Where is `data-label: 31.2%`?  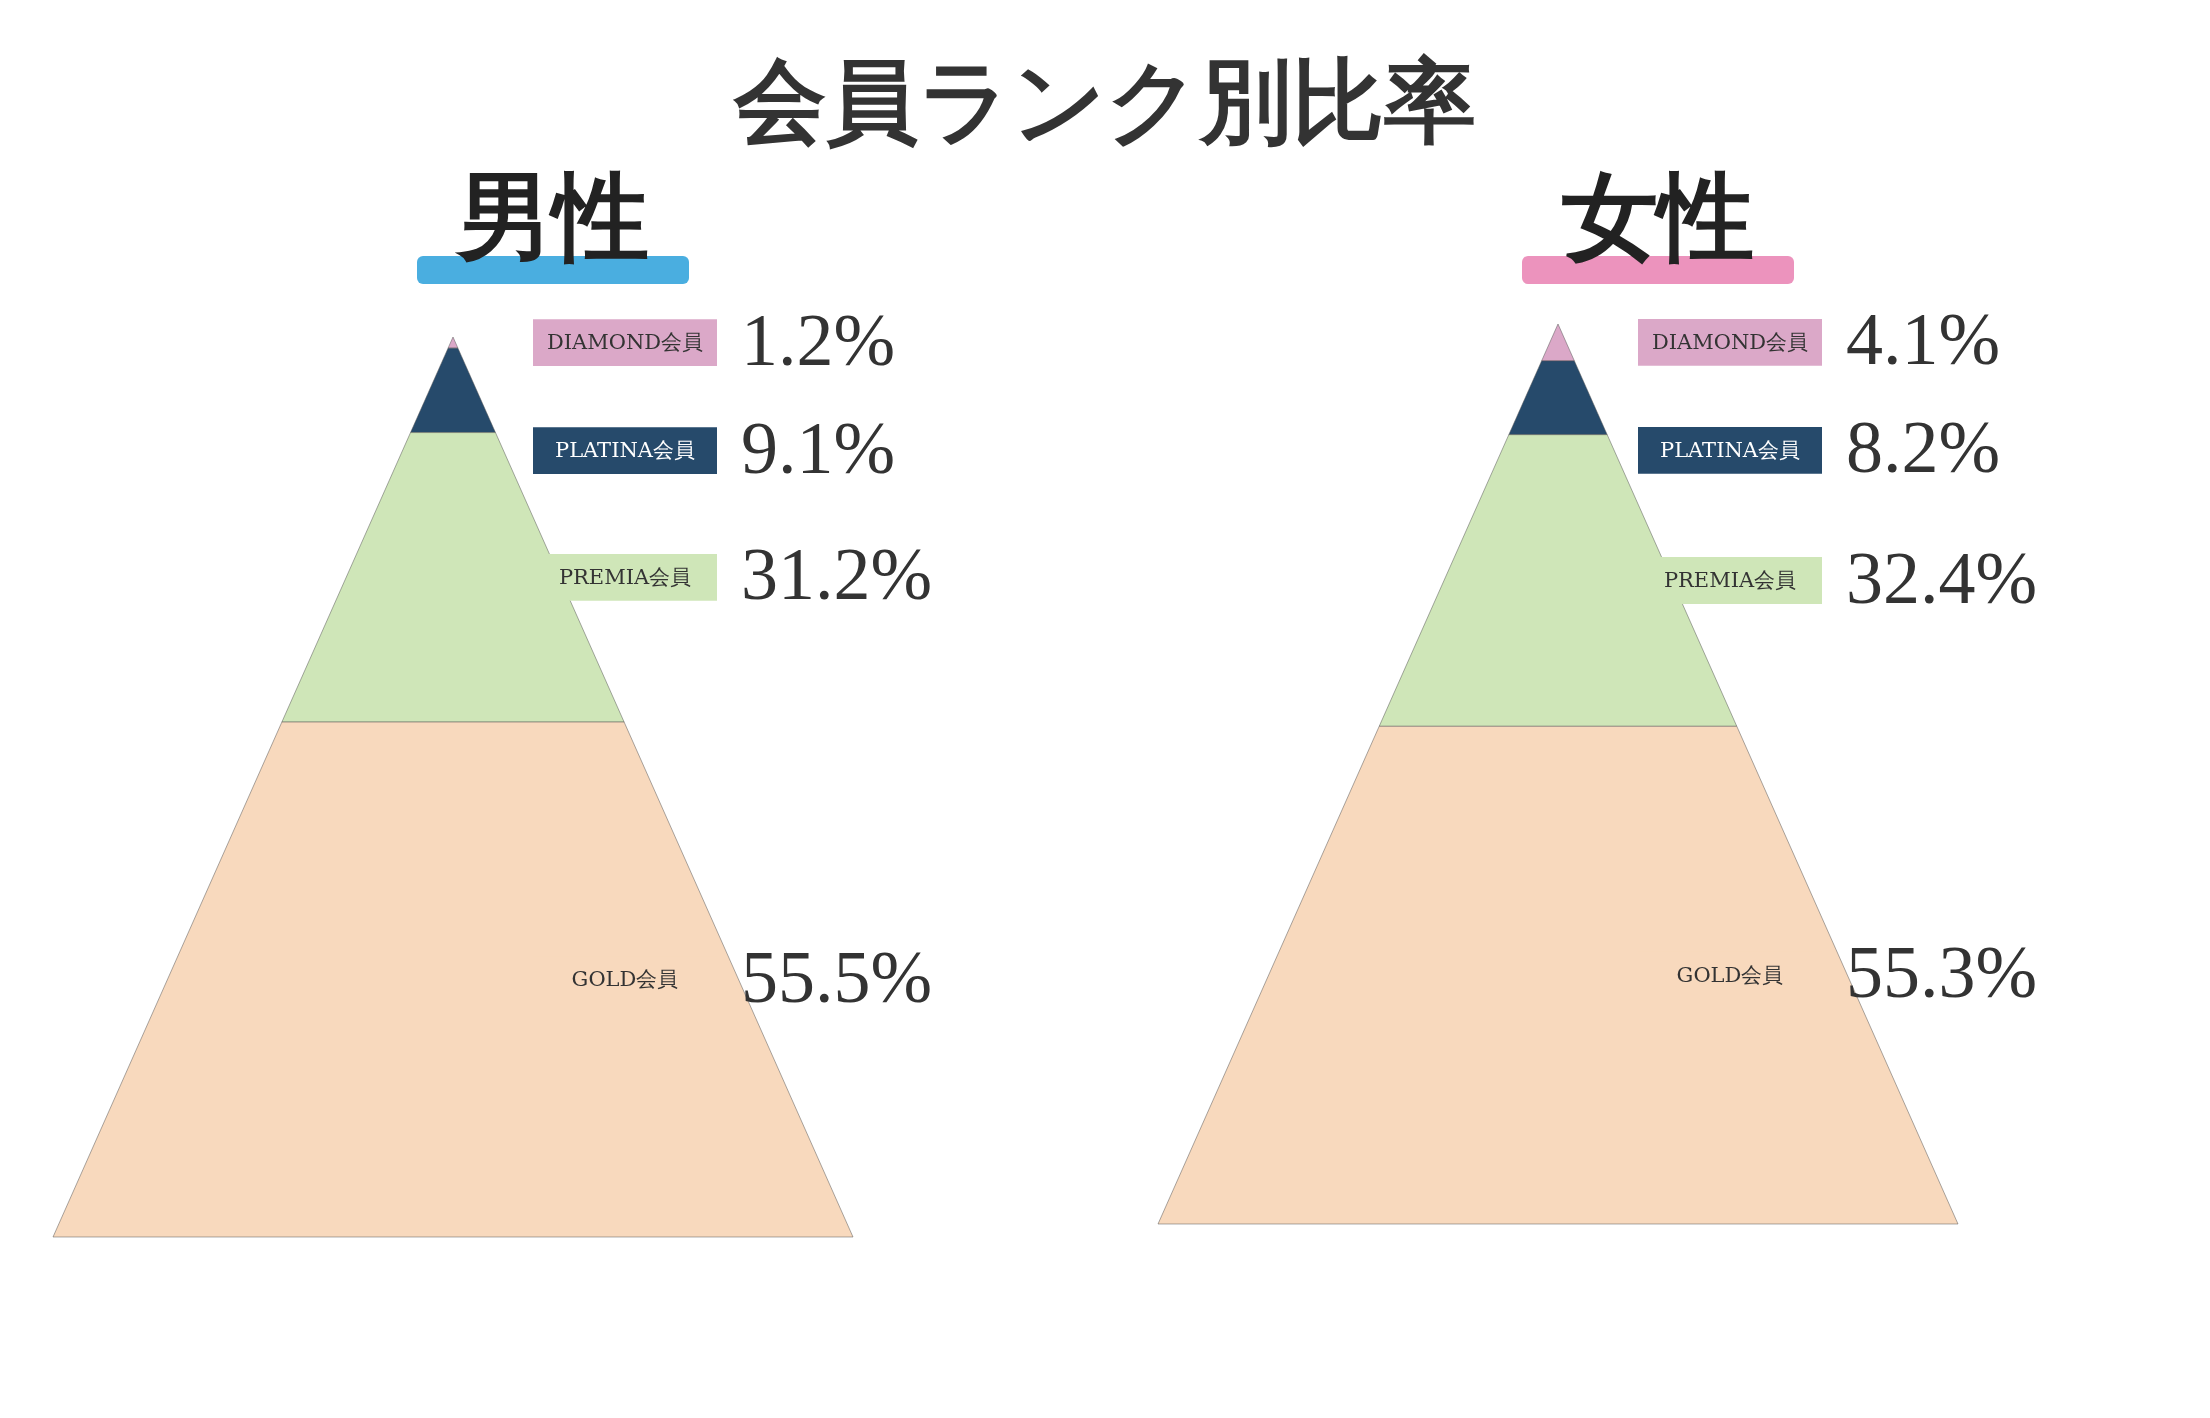
data-label: 31.2% is located at coordinates (836, 573).